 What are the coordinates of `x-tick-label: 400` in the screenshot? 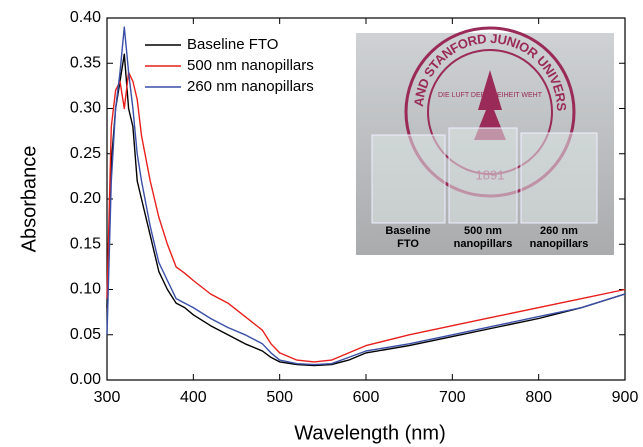 It's located at (193, 397).